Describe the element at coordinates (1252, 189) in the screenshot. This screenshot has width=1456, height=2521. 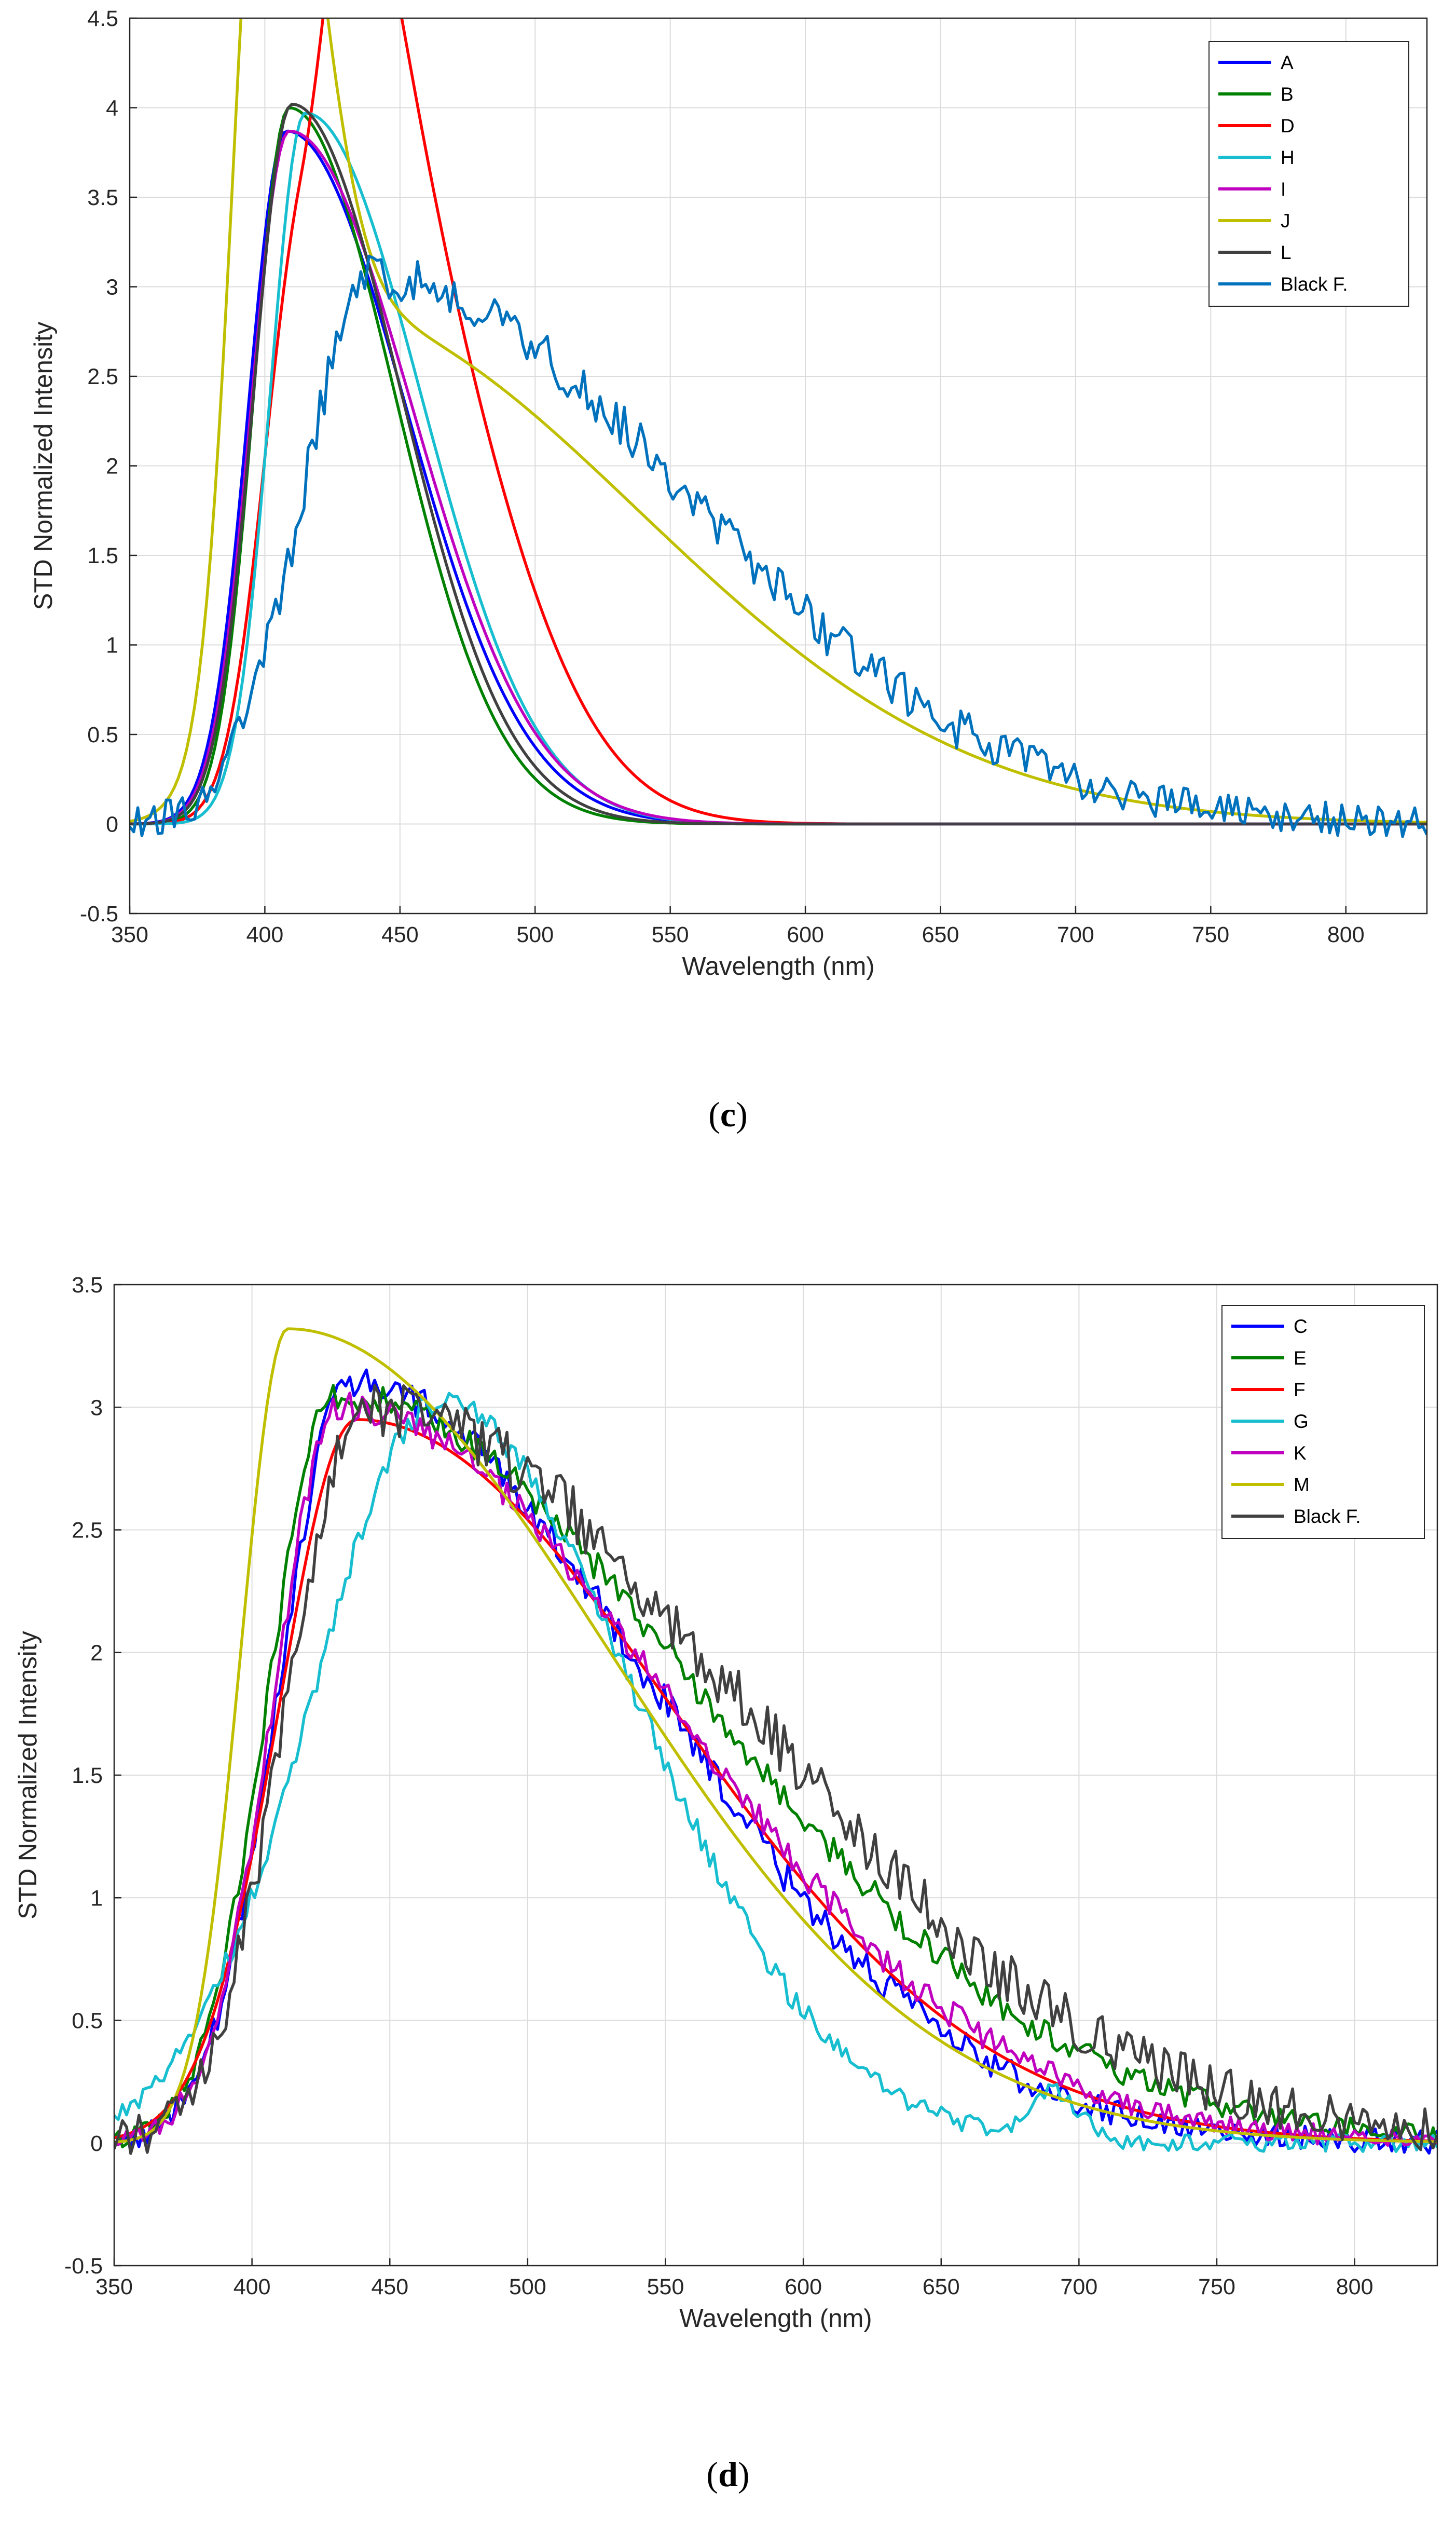
I see `legend-item: I` at that location.